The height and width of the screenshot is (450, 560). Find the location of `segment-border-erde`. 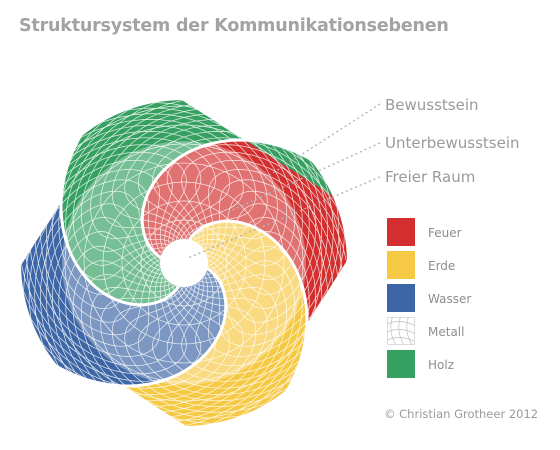

segment-border-erde is located at coordinates (248, 309).